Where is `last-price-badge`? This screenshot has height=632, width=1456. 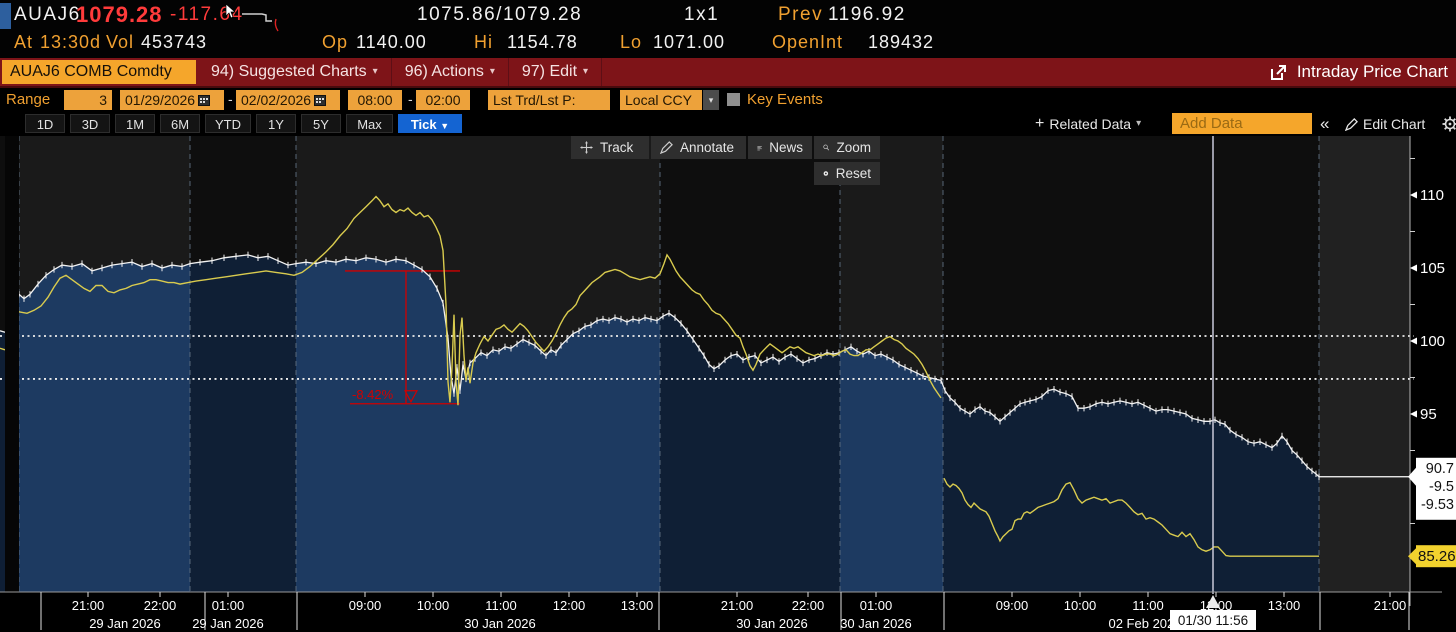 last-price-badge is located at coordinates (1436, 488).